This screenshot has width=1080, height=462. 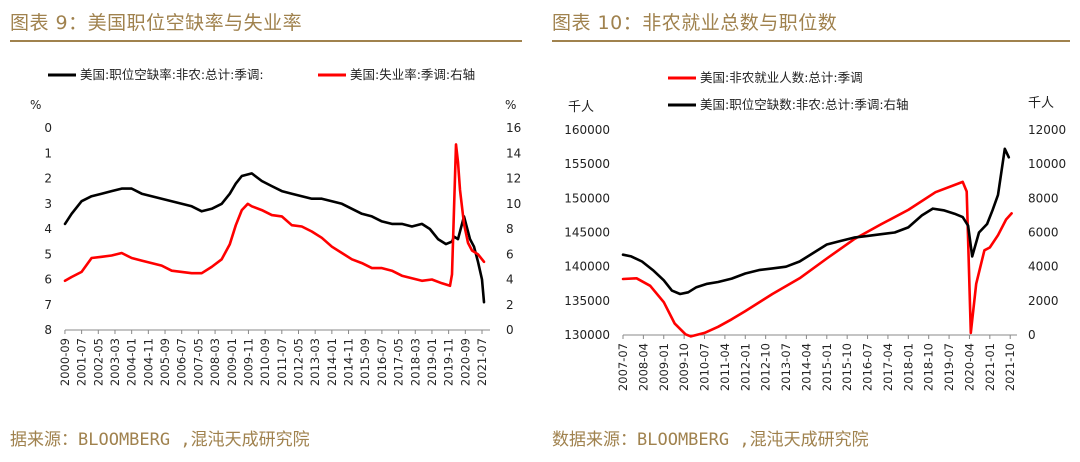 What do you see at coordinates (587, 335) in the screenshot?
I see `left-axis-tick: 130000` at bounding box center [587, 335].